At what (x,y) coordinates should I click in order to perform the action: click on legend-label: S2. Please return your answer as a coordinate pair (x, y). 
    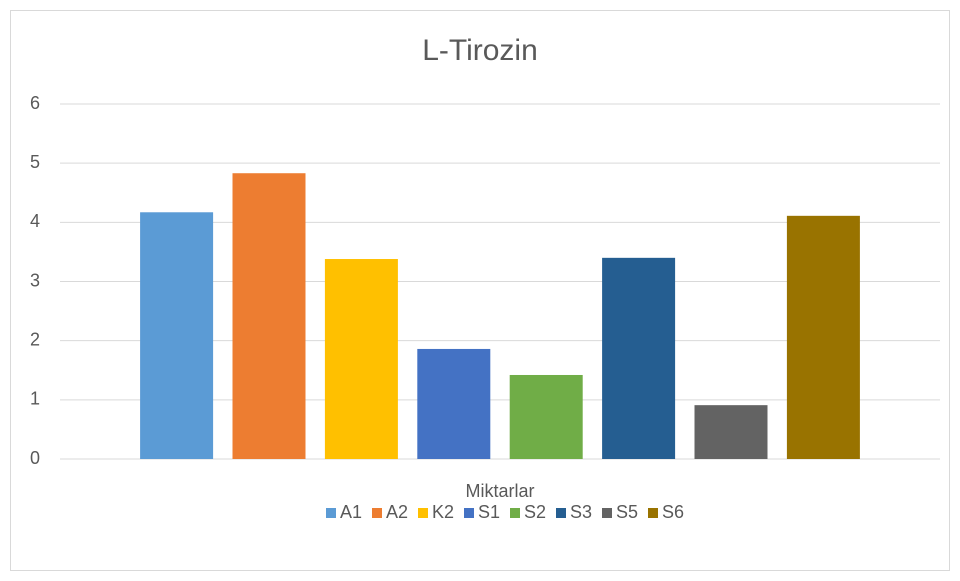
    Looking at the image, I should click on (535, 512).